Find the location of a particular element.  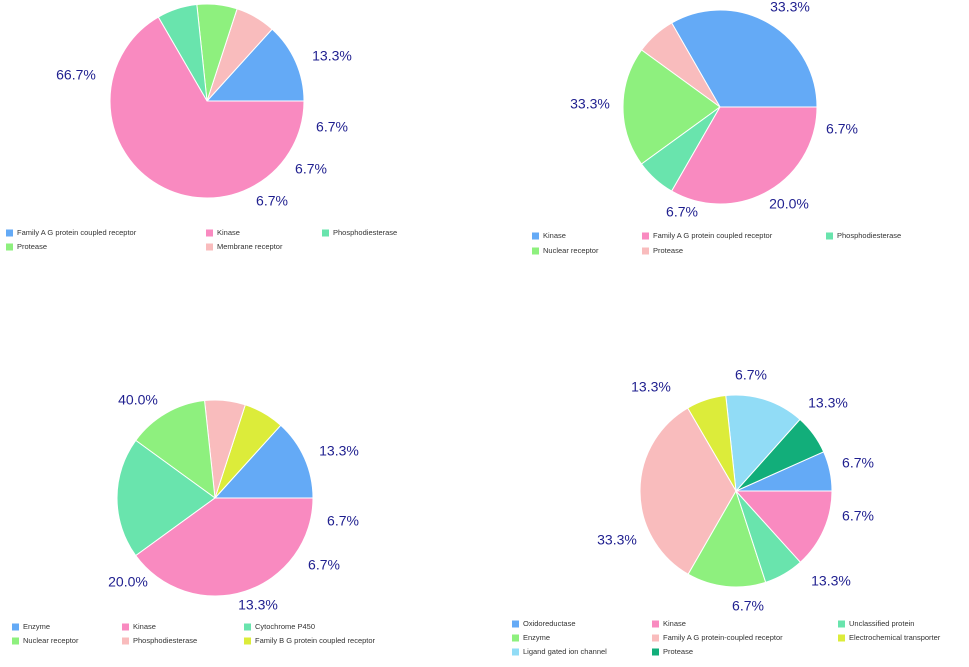

pie-1-data-label-3: 6.7% is located at coordinates (311, 169).